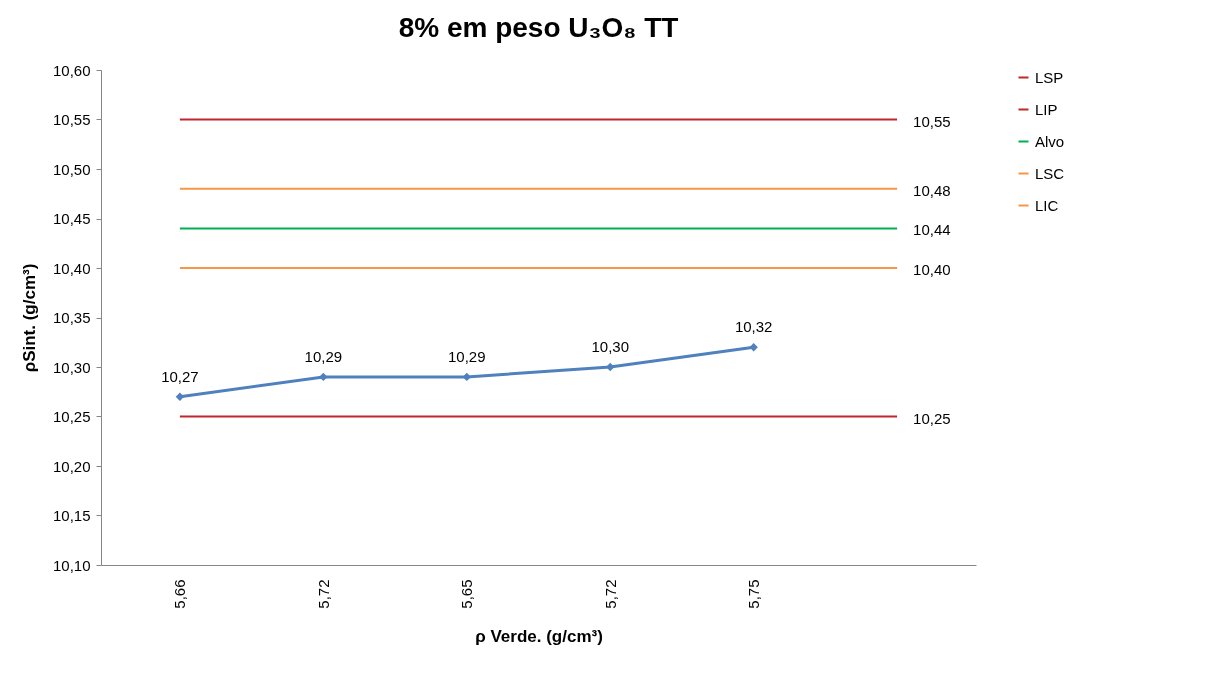 This screenshot has width=1219, height=695. I want to click on y-tick-label: 10,60, so click(71, 70).